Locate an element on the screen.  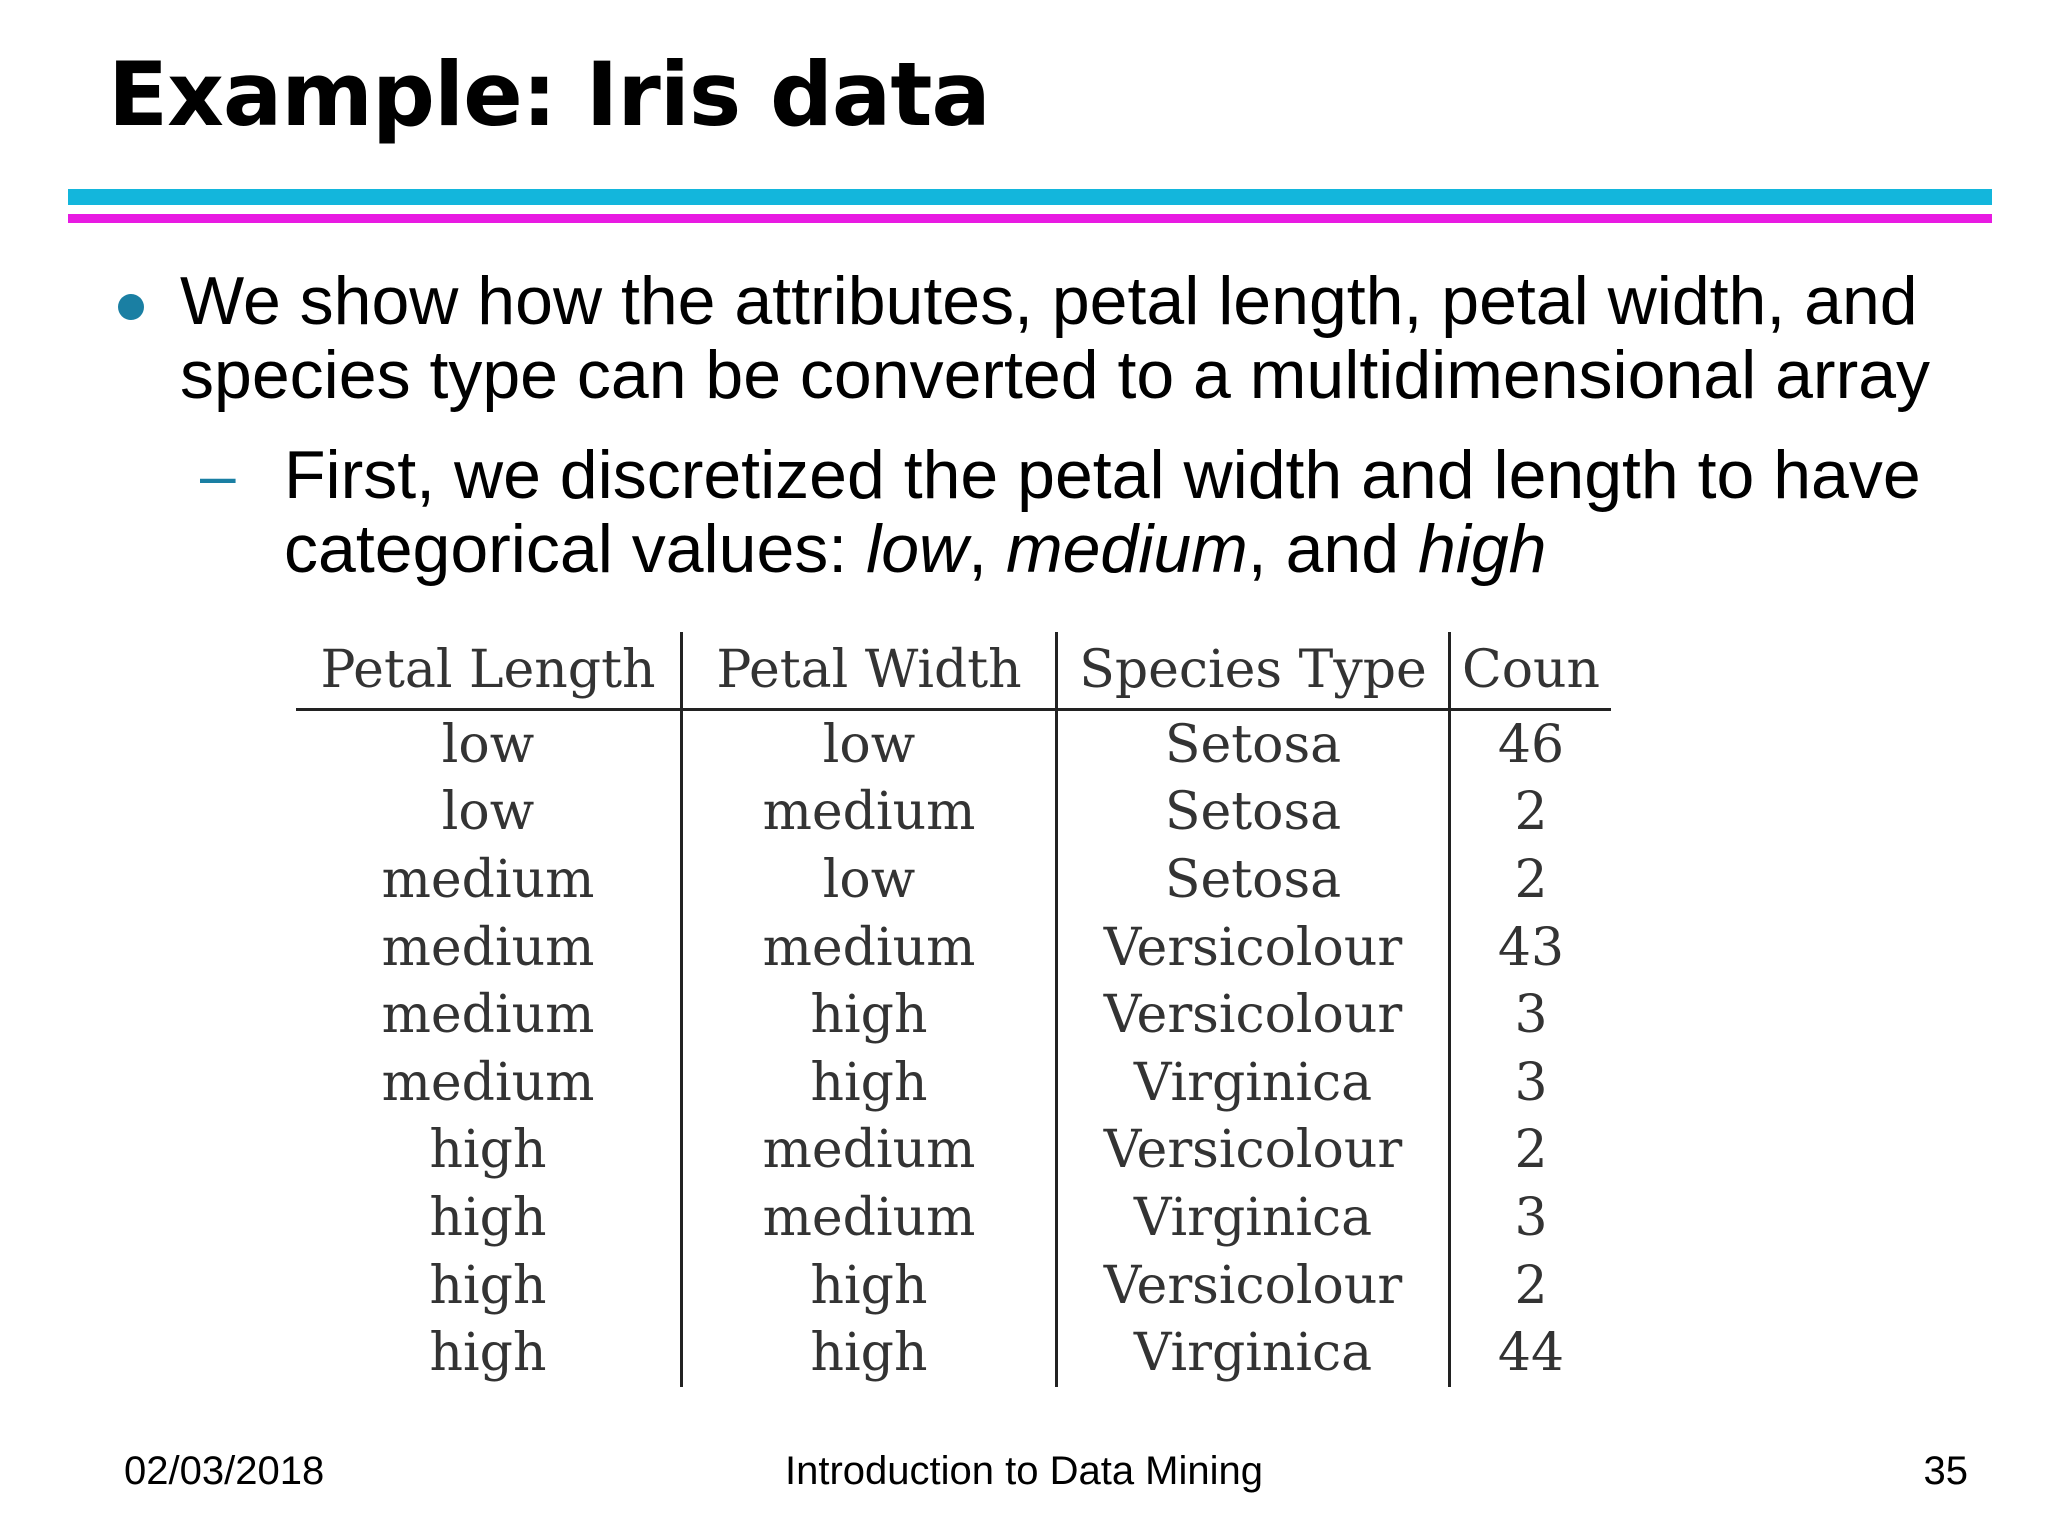
table-row: low low Setosa 46 is located at coordinates (953, 744).